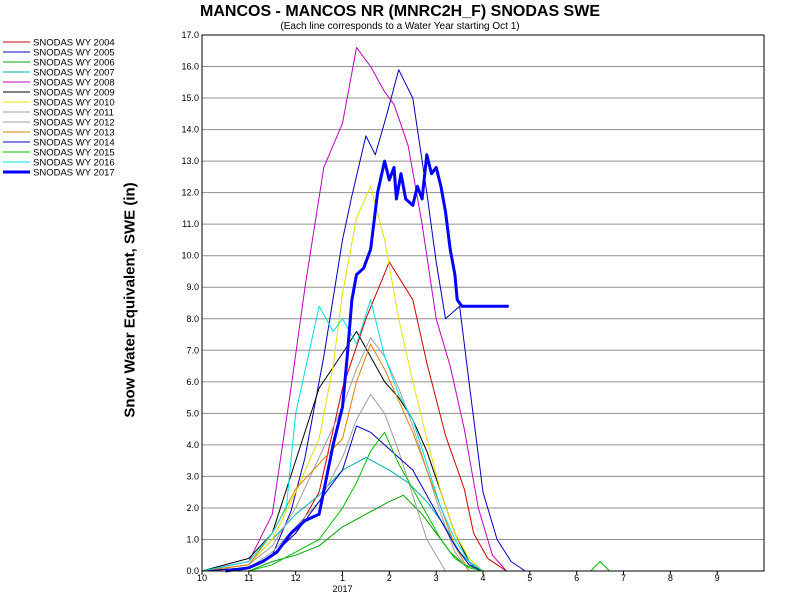 The height and width of the screenshot is (600, 800). I want to click on legend-label: SNODAS WY 2013, so click(74, 133).